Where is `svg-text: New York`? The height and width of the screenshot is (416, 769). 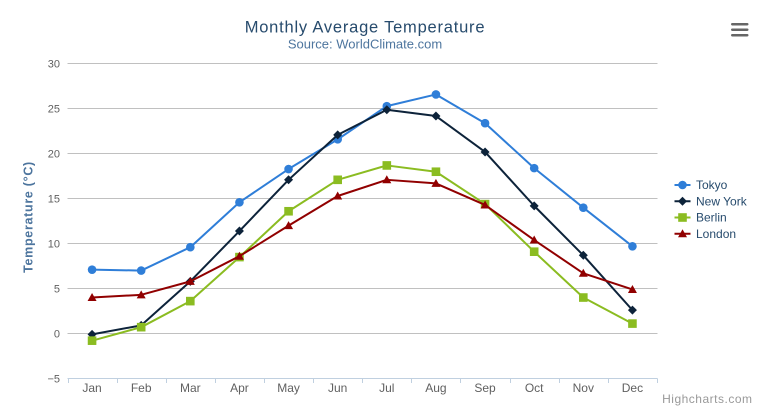 svg-text: New York is located at coordinates (722, 201).